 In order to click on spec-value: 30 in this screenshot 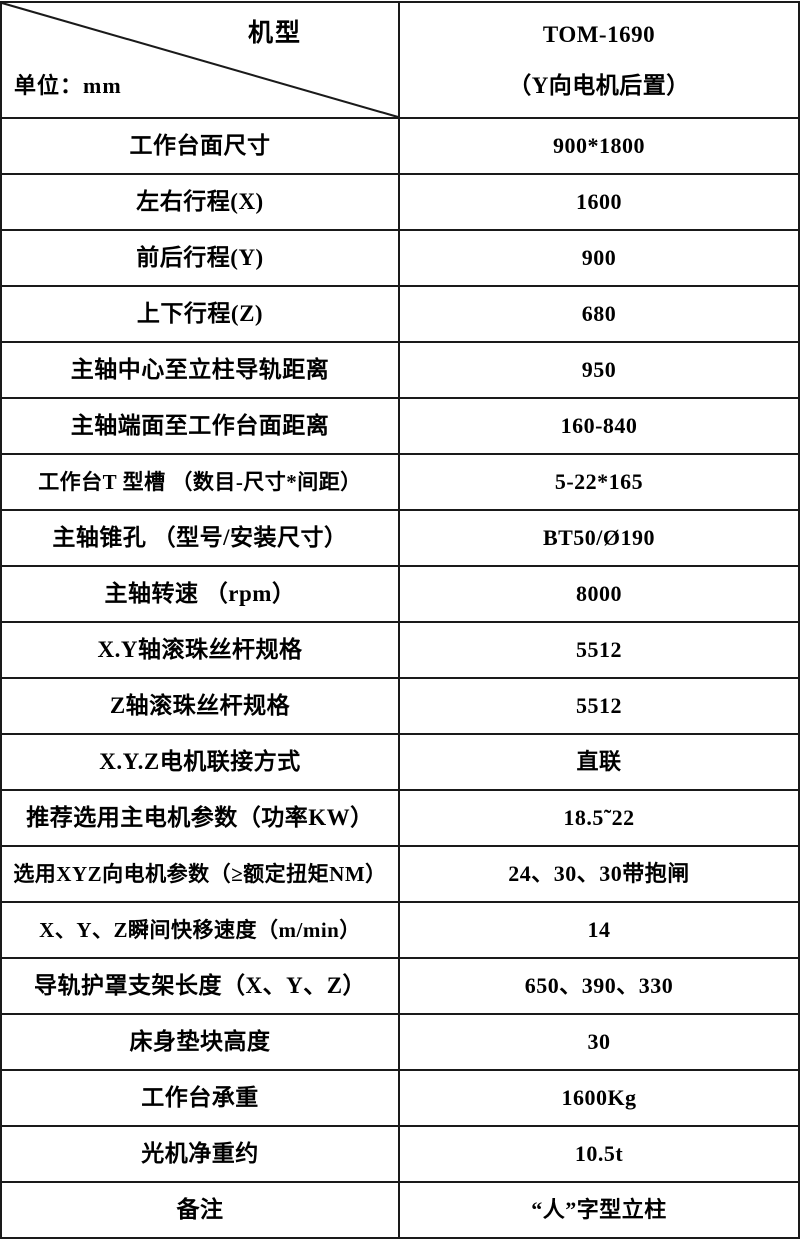, I will do `click(599, 1042)`.